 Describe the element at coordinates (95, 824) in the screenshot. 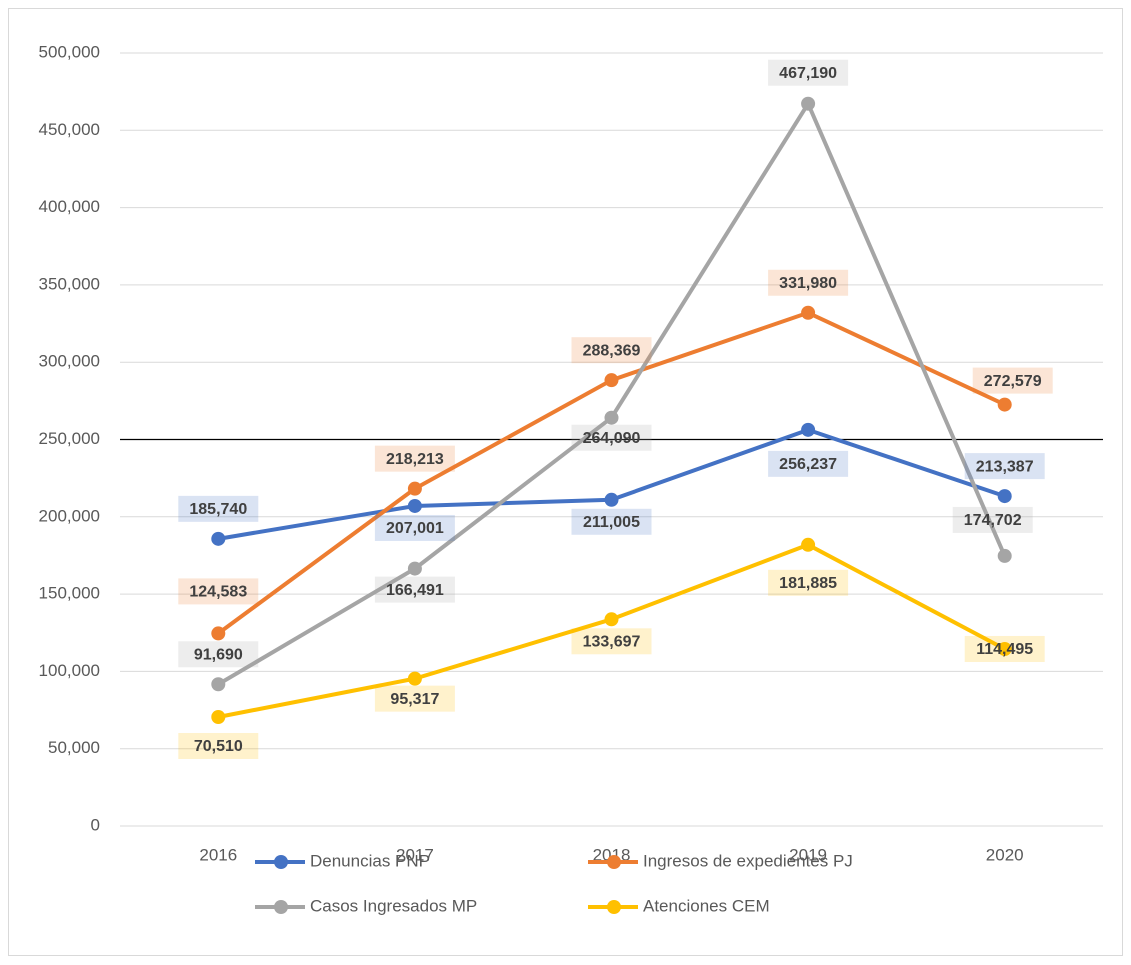

I see `y-tick-label: 0` at that location.